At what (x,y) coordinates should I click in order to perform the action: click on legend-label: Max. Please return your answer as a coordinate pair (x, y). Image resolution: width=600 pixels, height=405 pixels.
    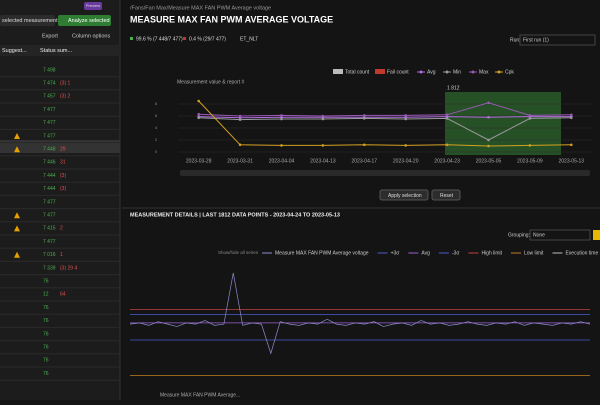
    Looking at the image, I should click on (484, 72).